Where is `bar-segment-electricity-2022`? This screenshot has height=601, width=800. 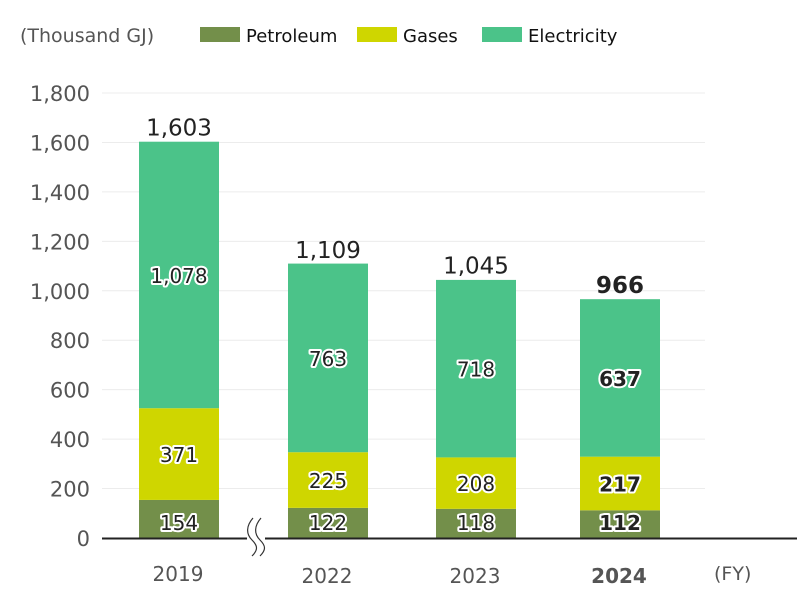 bar-segment-electricity-2022 is located at coordinates (328, 358).